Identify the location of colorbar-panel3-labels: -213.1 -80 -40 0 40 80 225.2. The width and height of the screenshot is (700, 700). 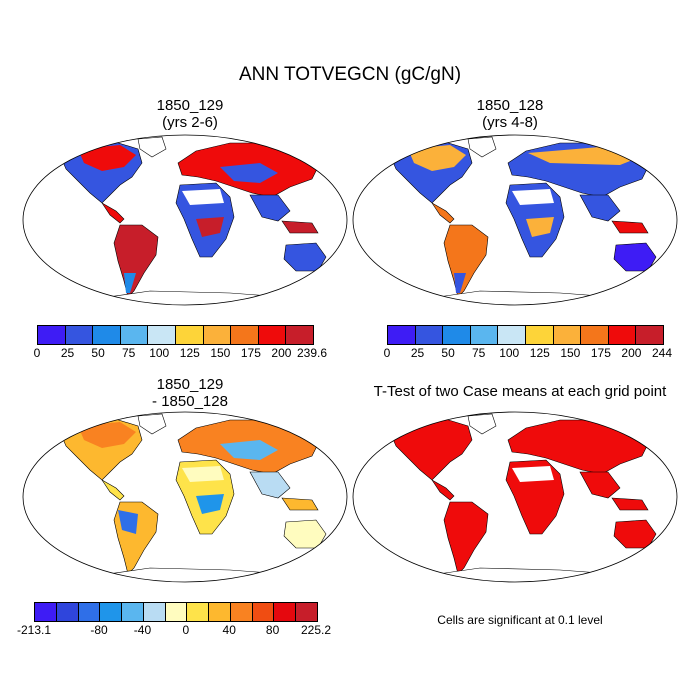
(174, 630).